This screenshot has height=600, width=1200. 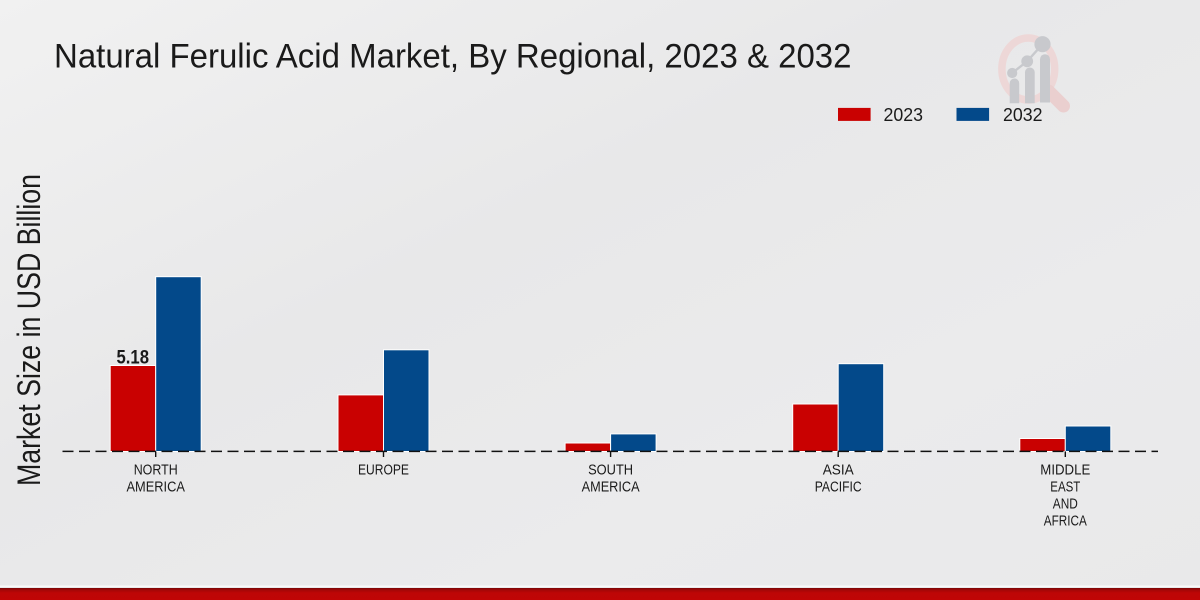 What do you see at coordinates (838, 486) in the screenshot?
I see `svg-text: PACIFIC` at bounding box center [838, 486].